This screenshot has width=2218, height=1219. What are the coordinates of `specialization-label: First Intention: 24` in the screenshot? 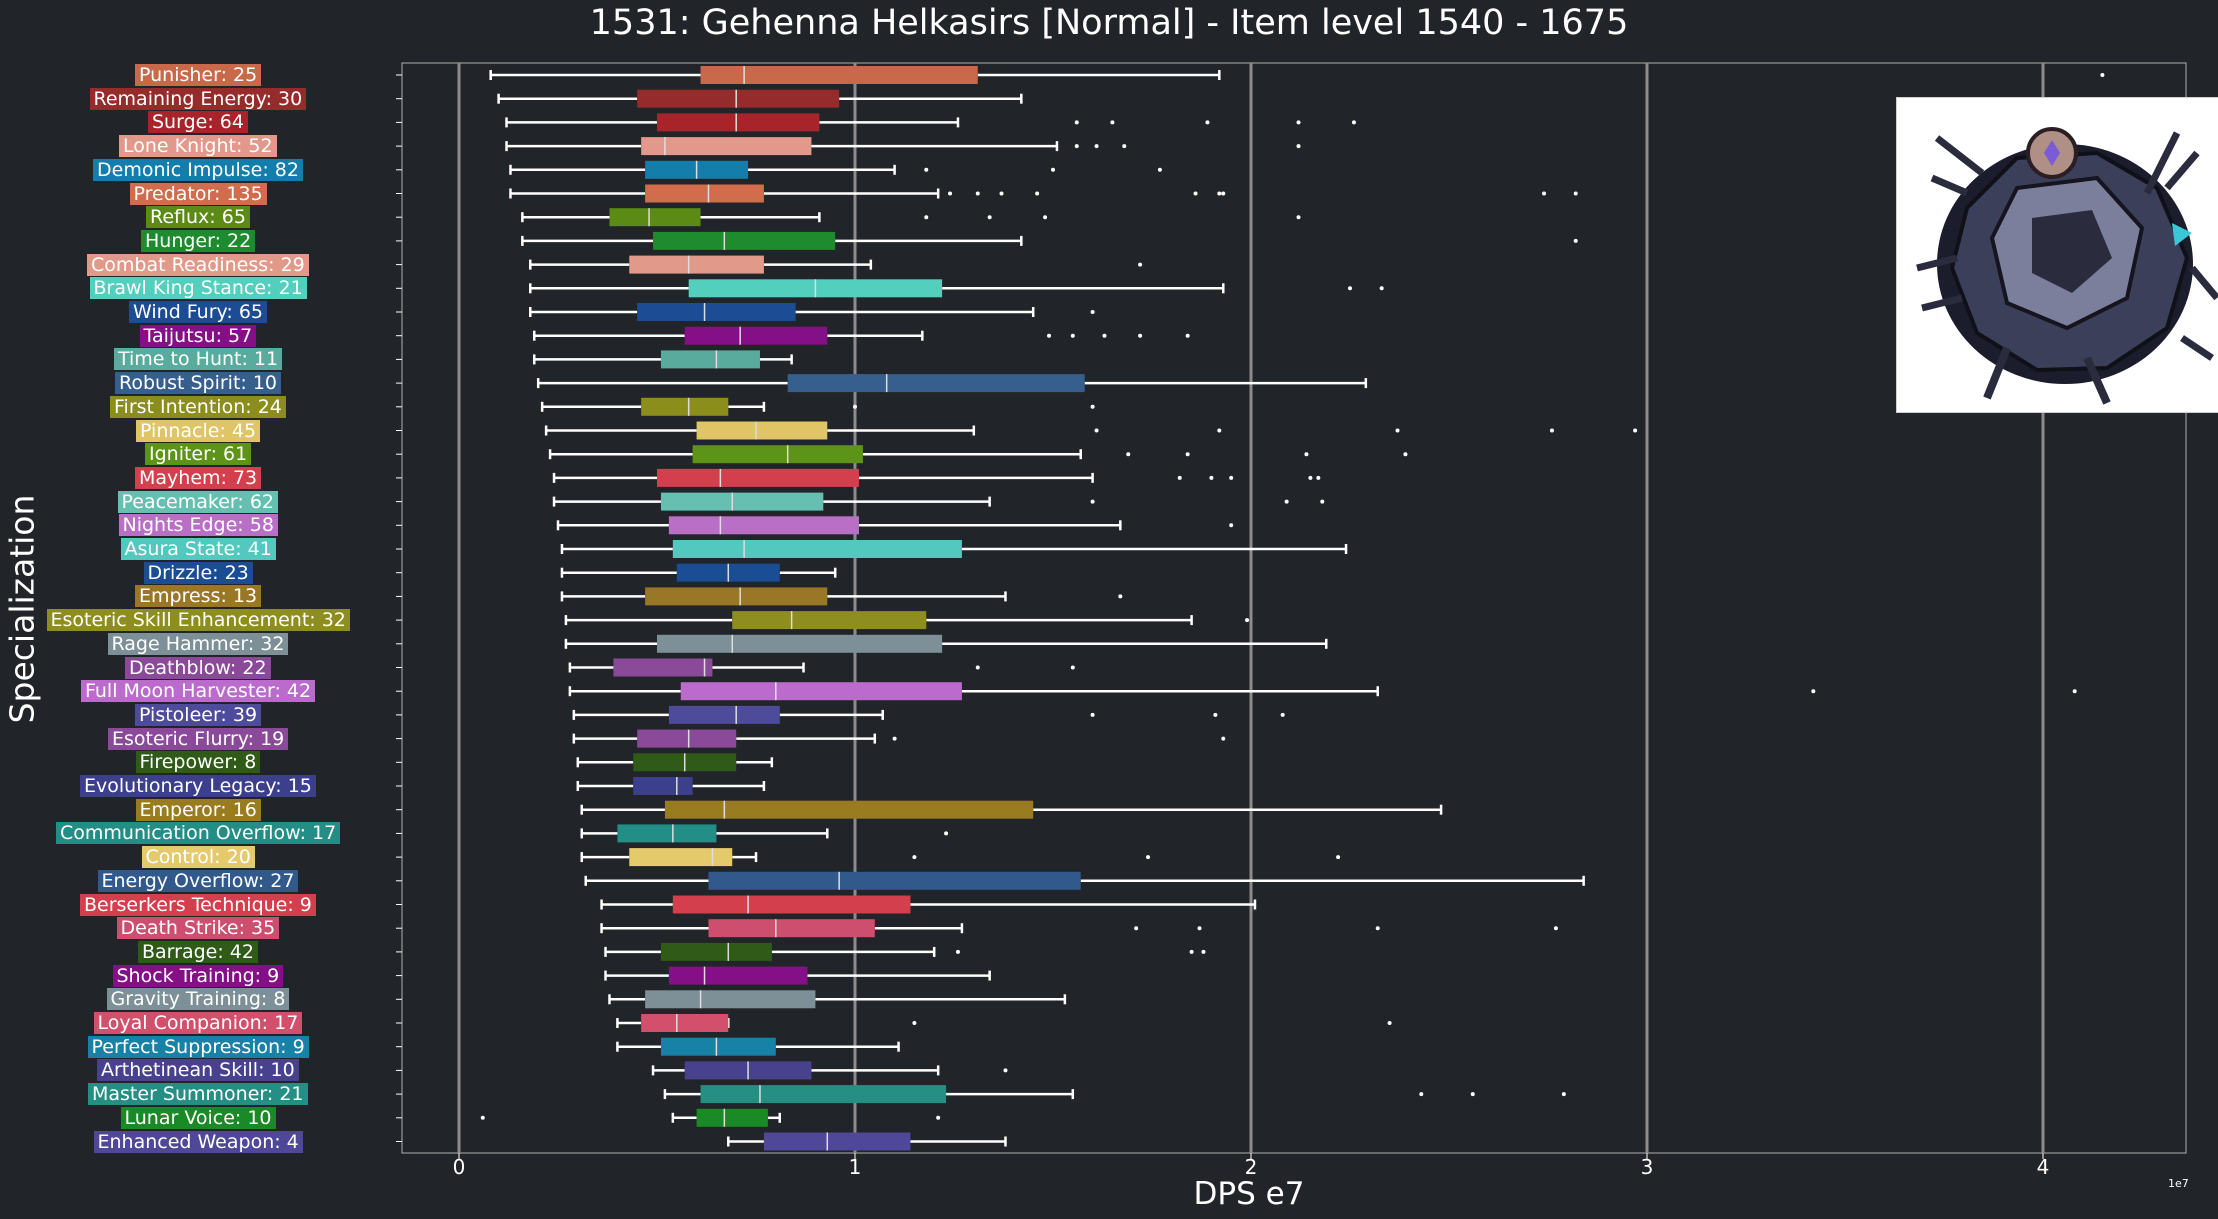 It's located at (198, 406).